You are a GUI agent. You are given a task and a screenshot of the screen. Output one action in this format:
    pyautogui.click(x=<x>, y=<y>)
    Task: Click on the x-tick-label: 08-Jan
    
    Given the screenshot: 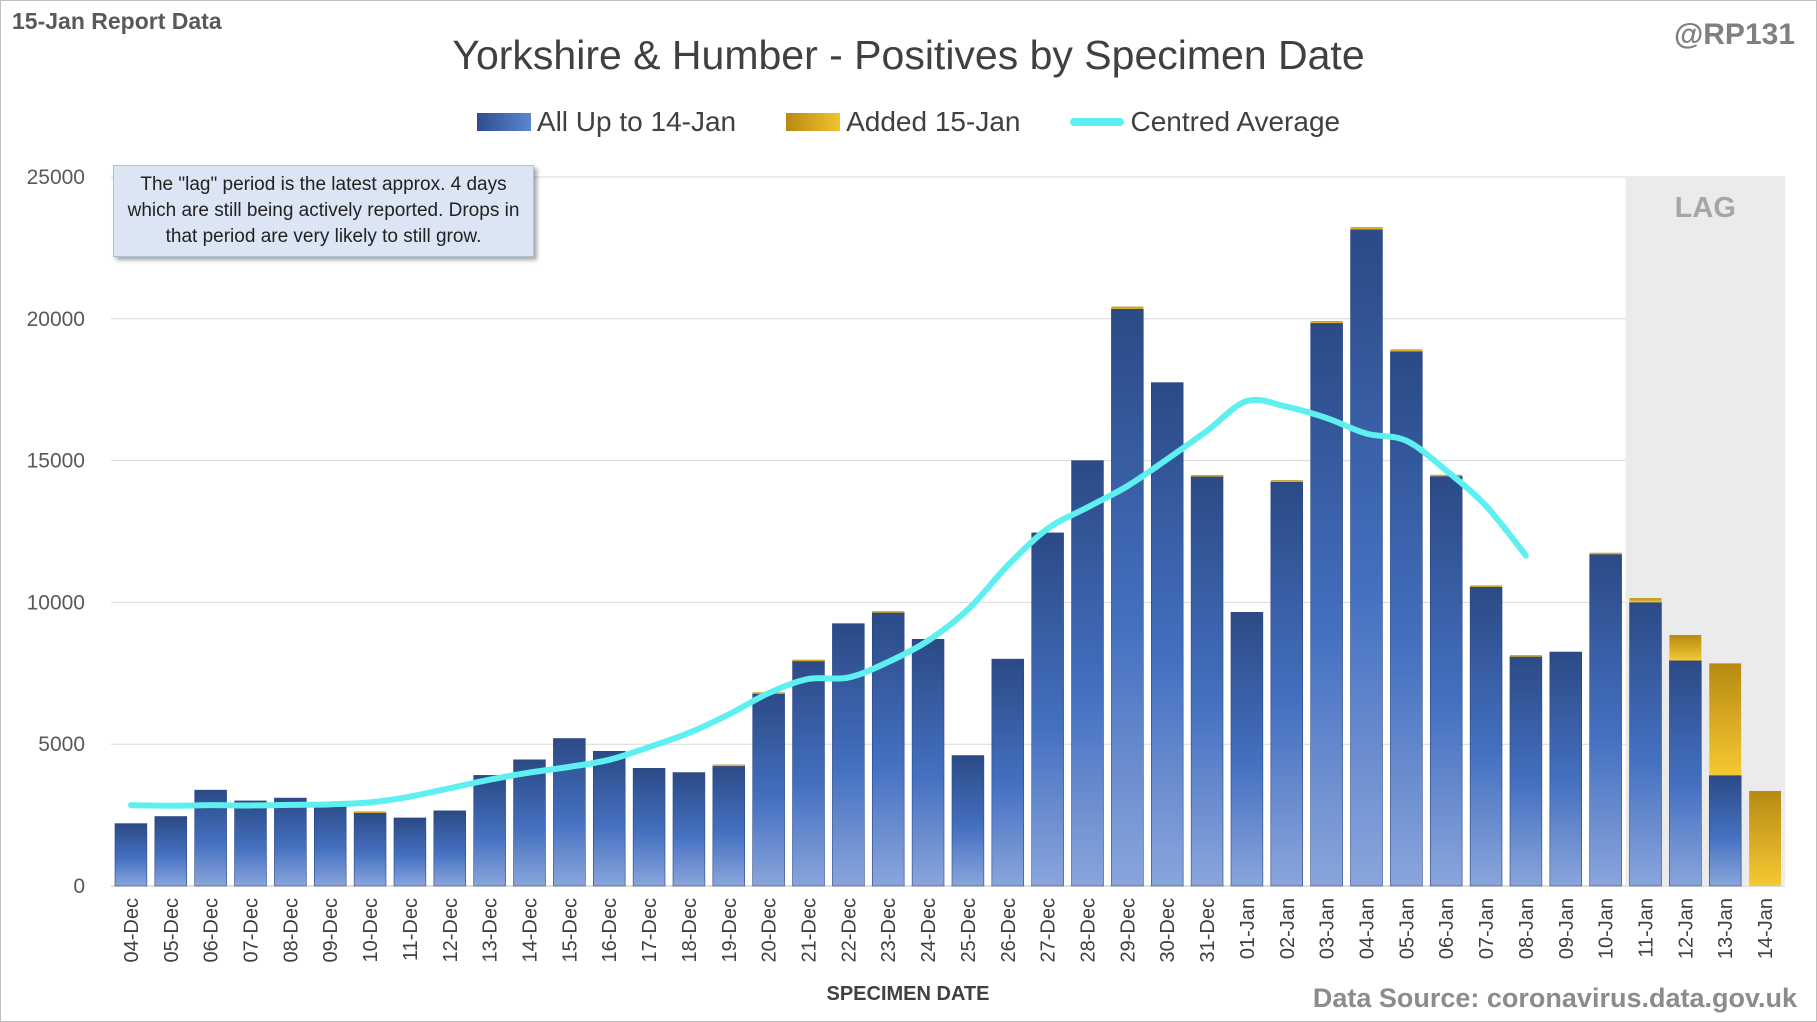 What is the action you would take?
    pyautogui.click(x=1527, y=928)
    